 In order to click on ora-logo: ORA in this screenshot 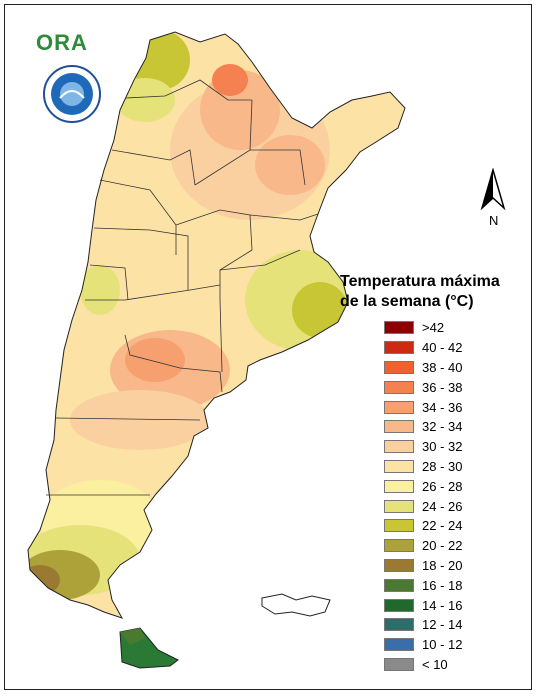, I will do `click(62, 42)`.